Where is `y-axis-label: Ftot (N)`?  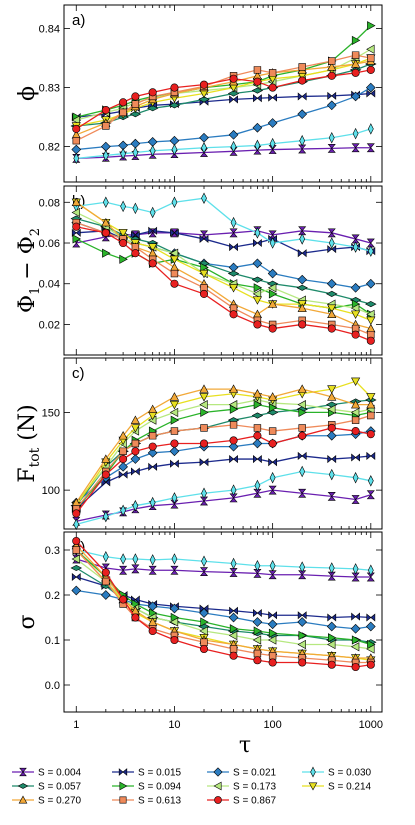 y-axis-label: Ftot (N) is located at coordinates (29, 443).